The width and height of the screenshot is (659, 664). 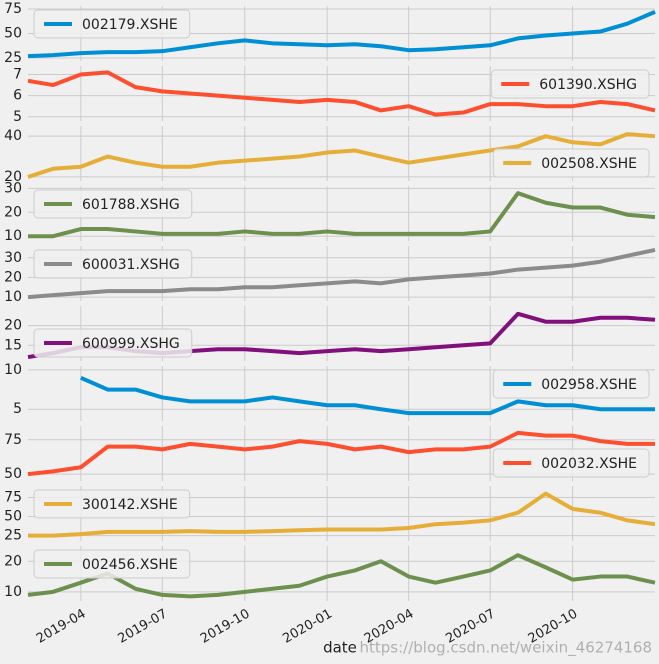 I want to click on watermark: https://blog.csdn.net/weixin_46274168, so click(x=505, y=648).